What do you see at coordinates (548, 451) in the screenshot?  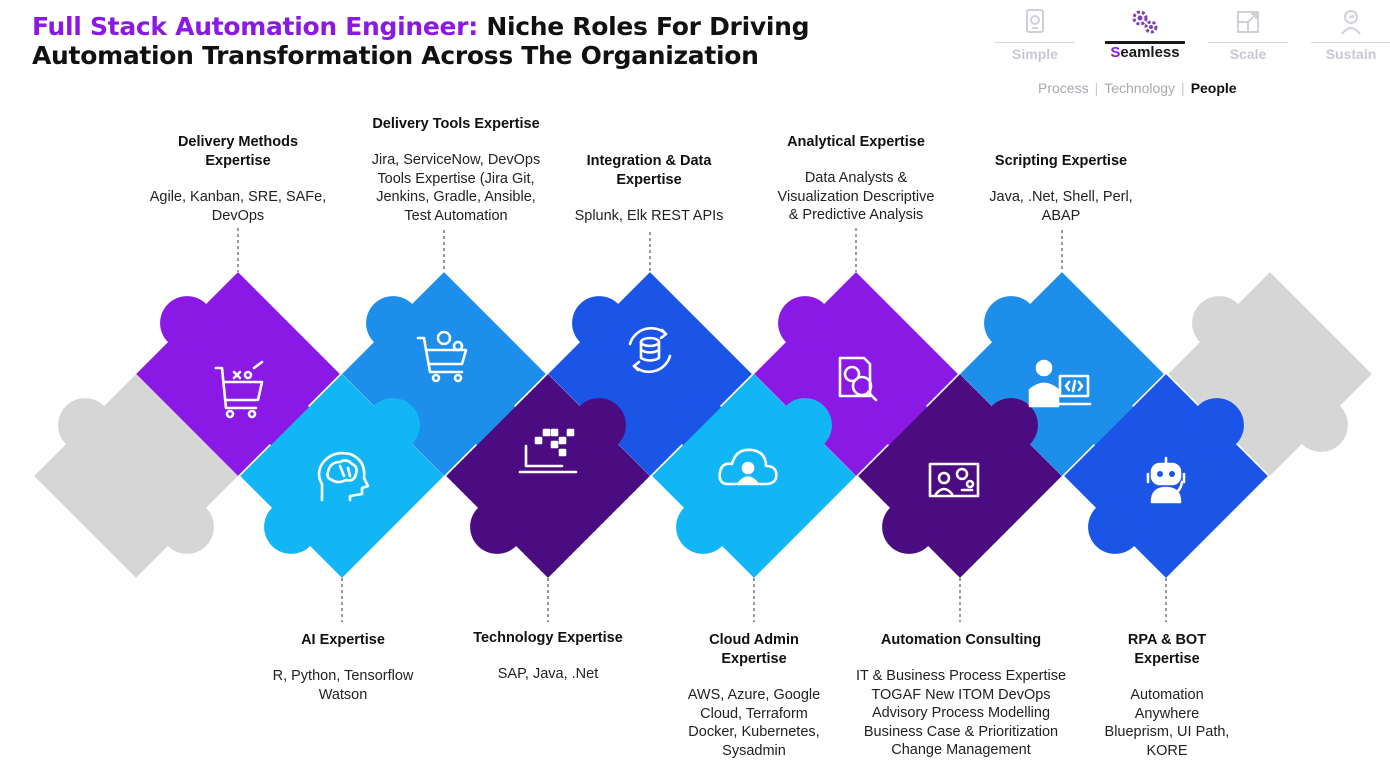 I see `laptop-pixels-icon` at bounding box center [548, 451].